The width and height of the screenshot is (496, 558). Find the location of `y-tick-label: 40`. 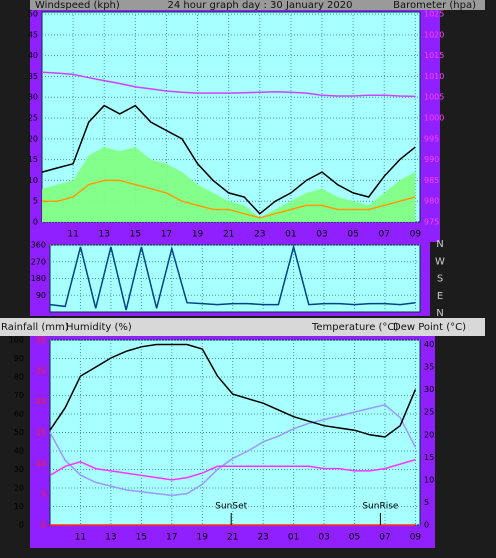

y-tick-label: 40 is located at coordinates (19, 451).